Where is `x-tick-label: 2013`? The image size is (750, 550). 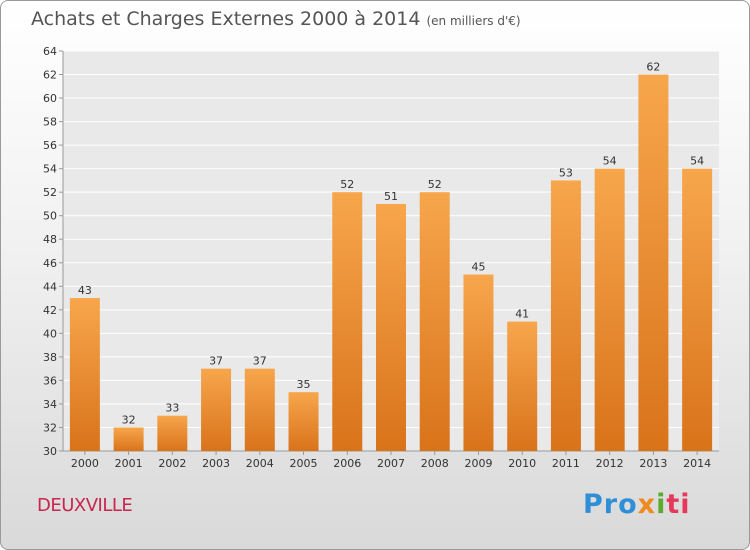
x-tick-label: 2013 is located at coordinates (653, 463).